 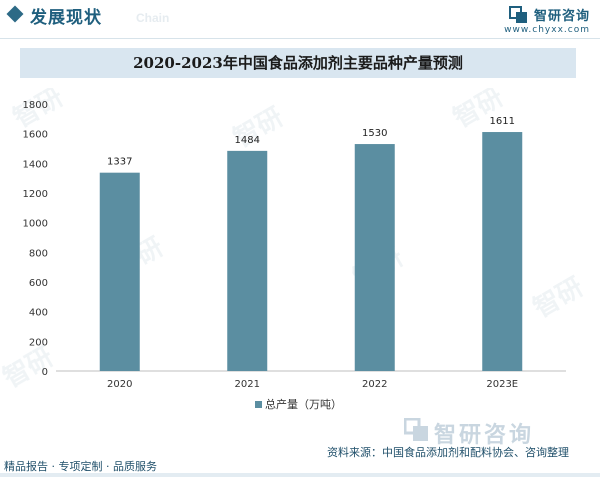 What do you see at coordinates (547, 30) in the screenshot?
I see `brand-url: www.chyxx.com` at bounding box center [547, 30].